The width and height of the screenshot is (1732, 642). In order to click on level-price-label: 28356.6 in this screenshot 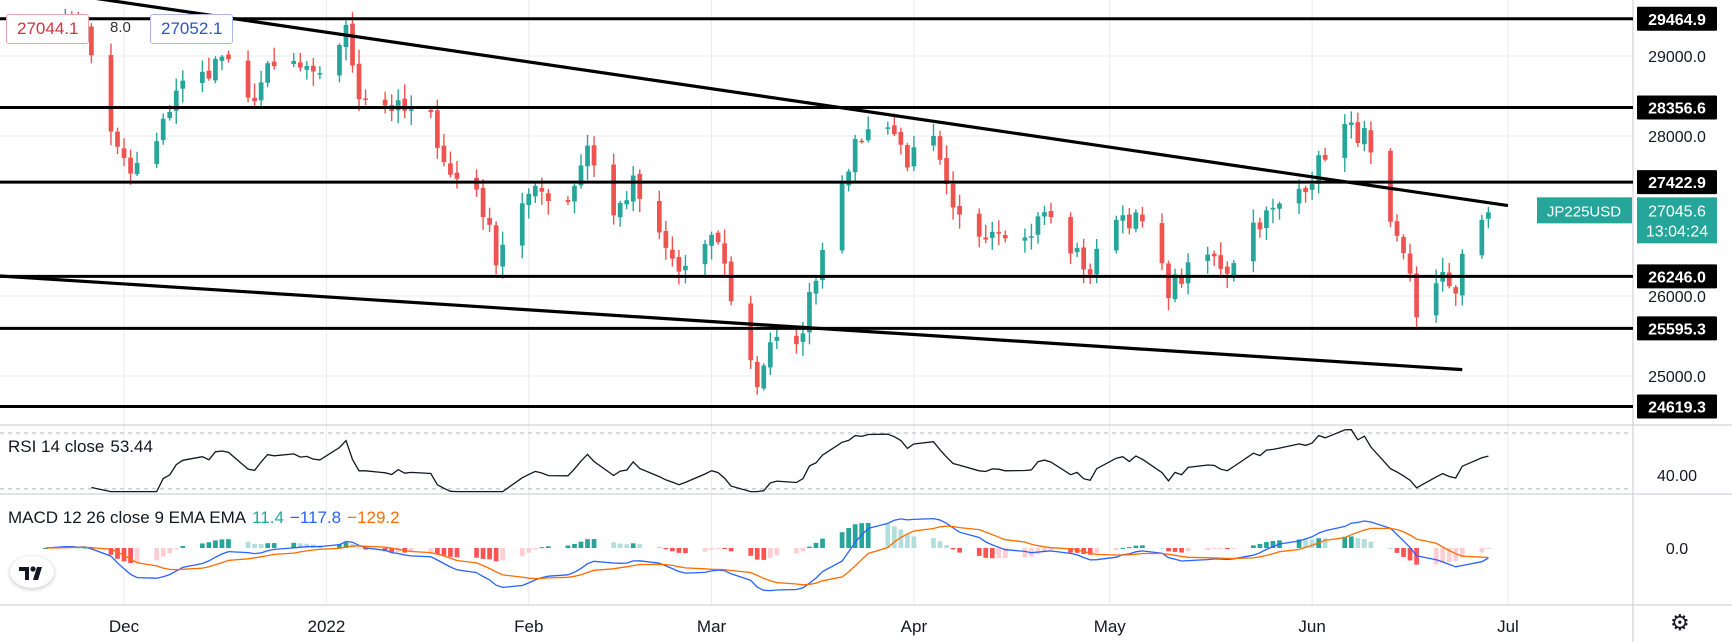, I will do `click(1677, 108)`.